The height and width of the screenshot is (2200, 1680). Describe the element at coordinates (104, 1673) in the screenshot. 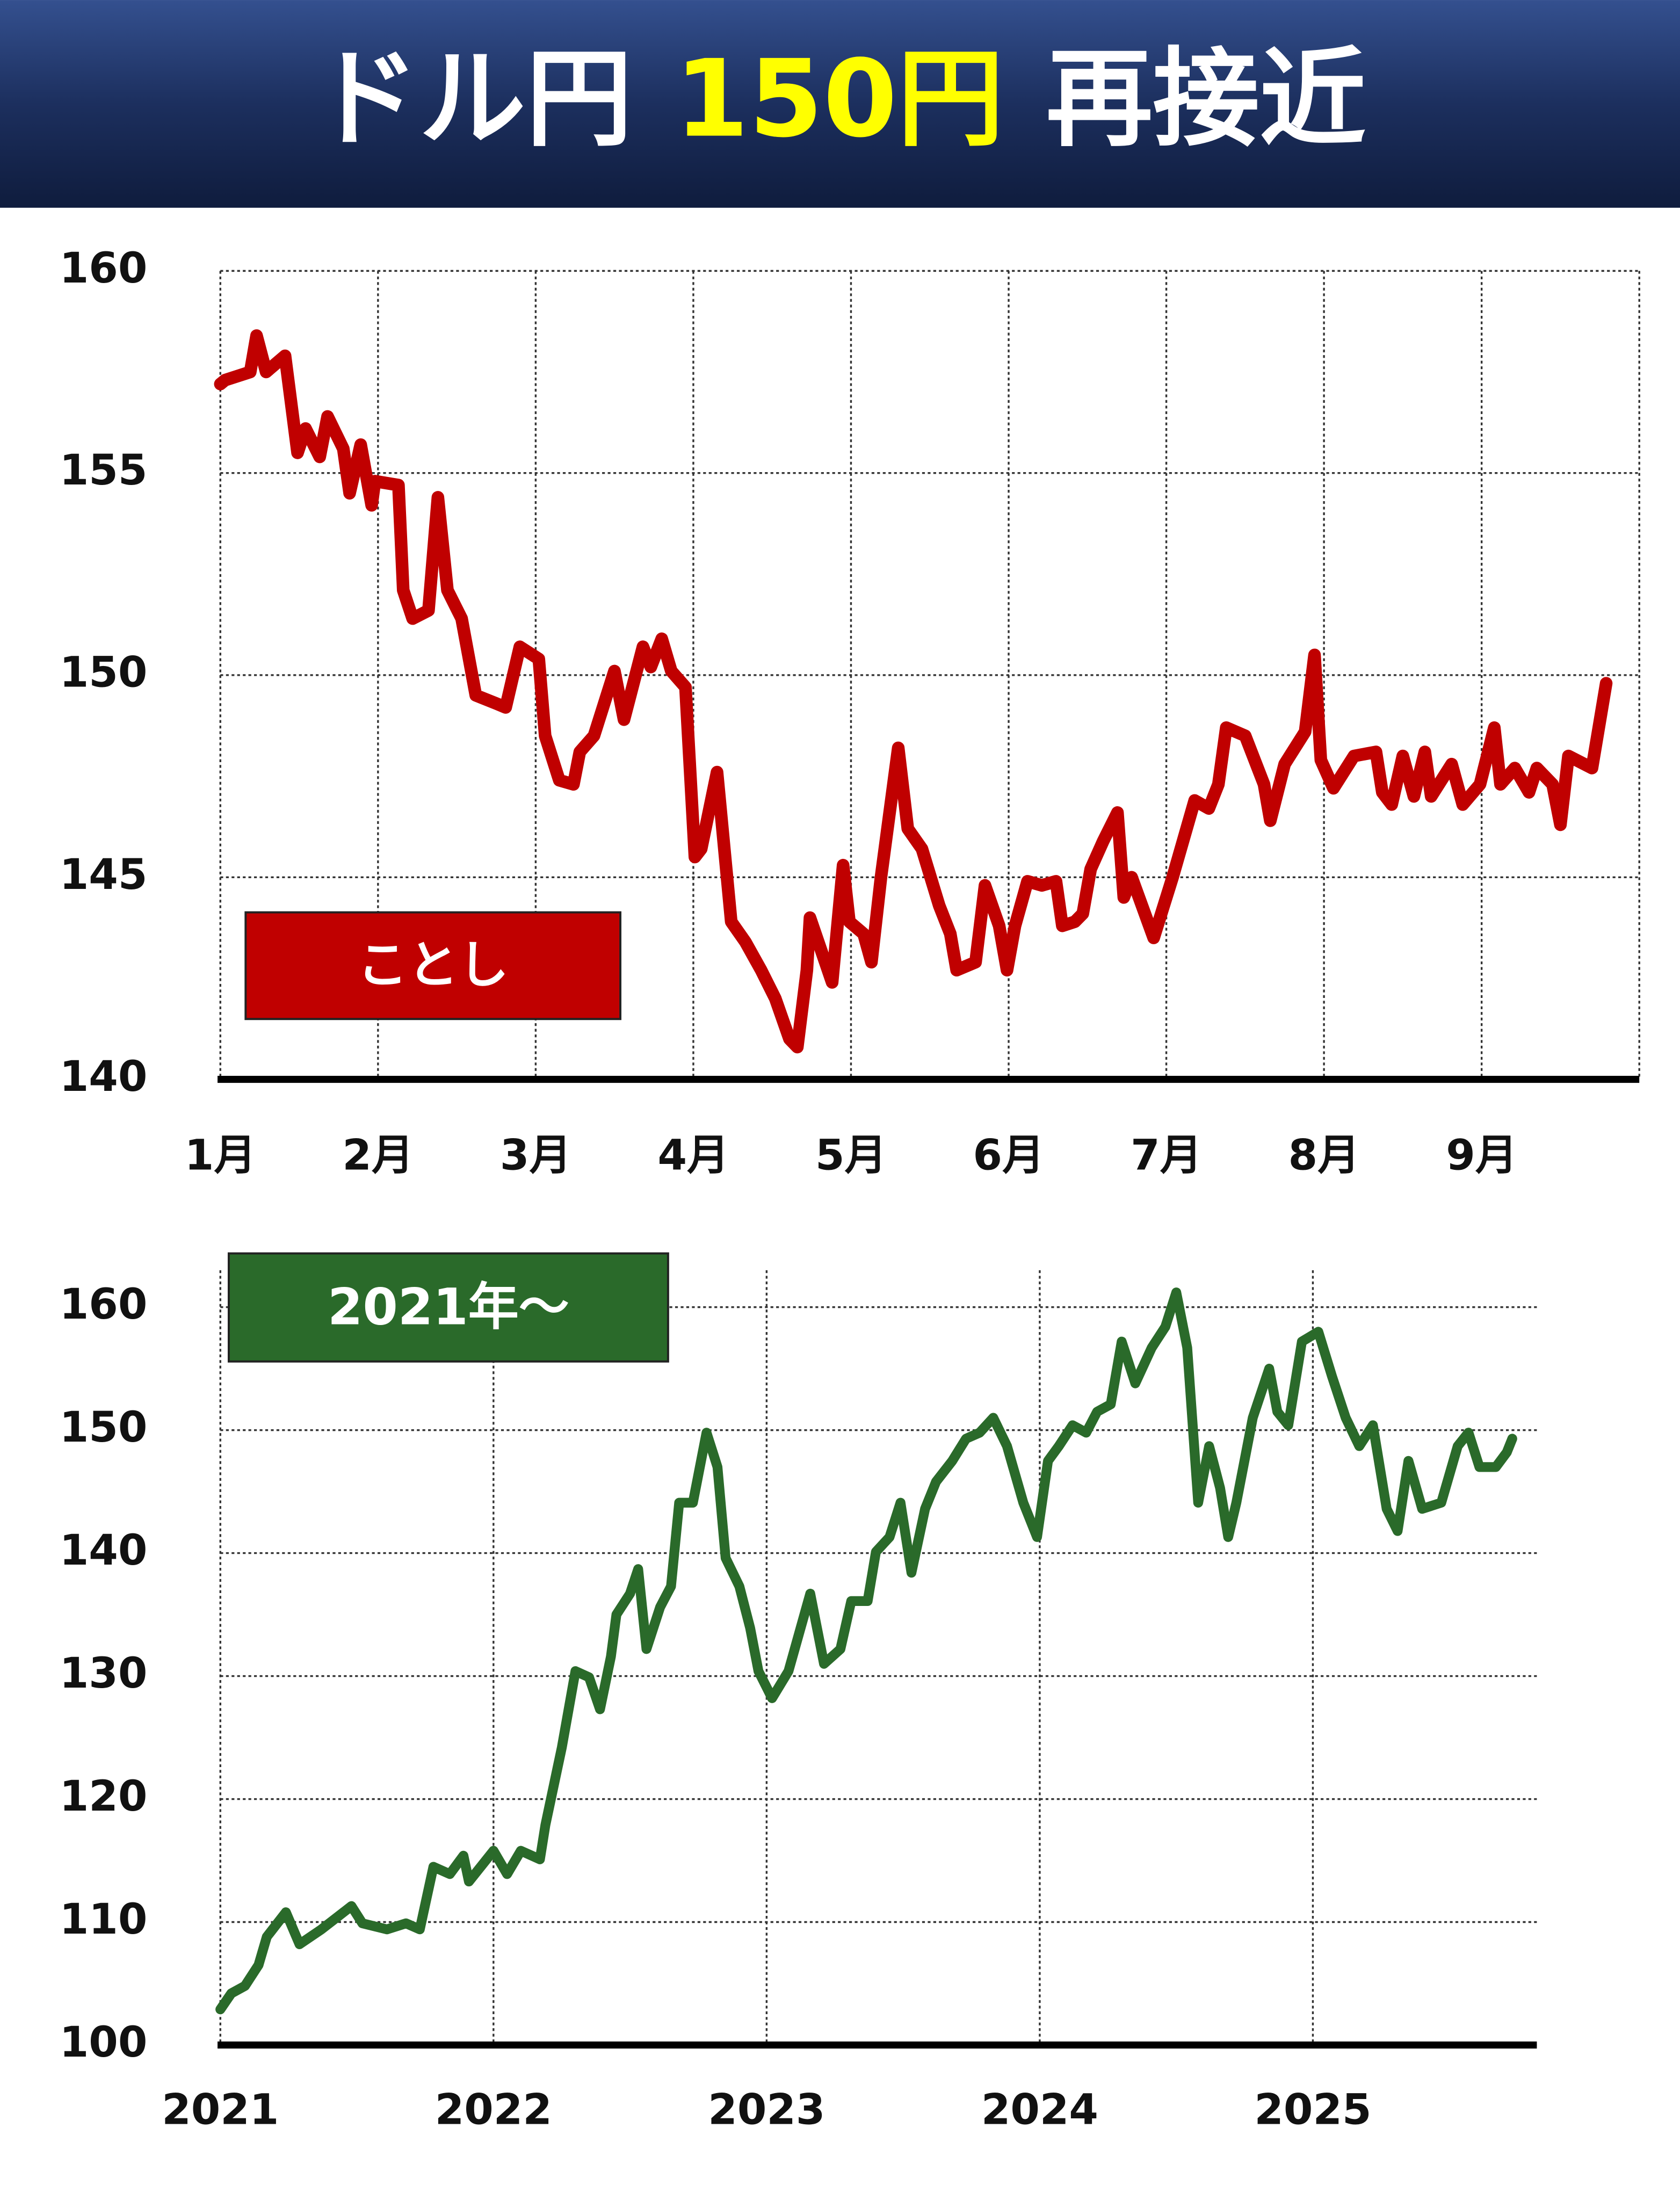

I see `y-tick-label: 130` at that location.